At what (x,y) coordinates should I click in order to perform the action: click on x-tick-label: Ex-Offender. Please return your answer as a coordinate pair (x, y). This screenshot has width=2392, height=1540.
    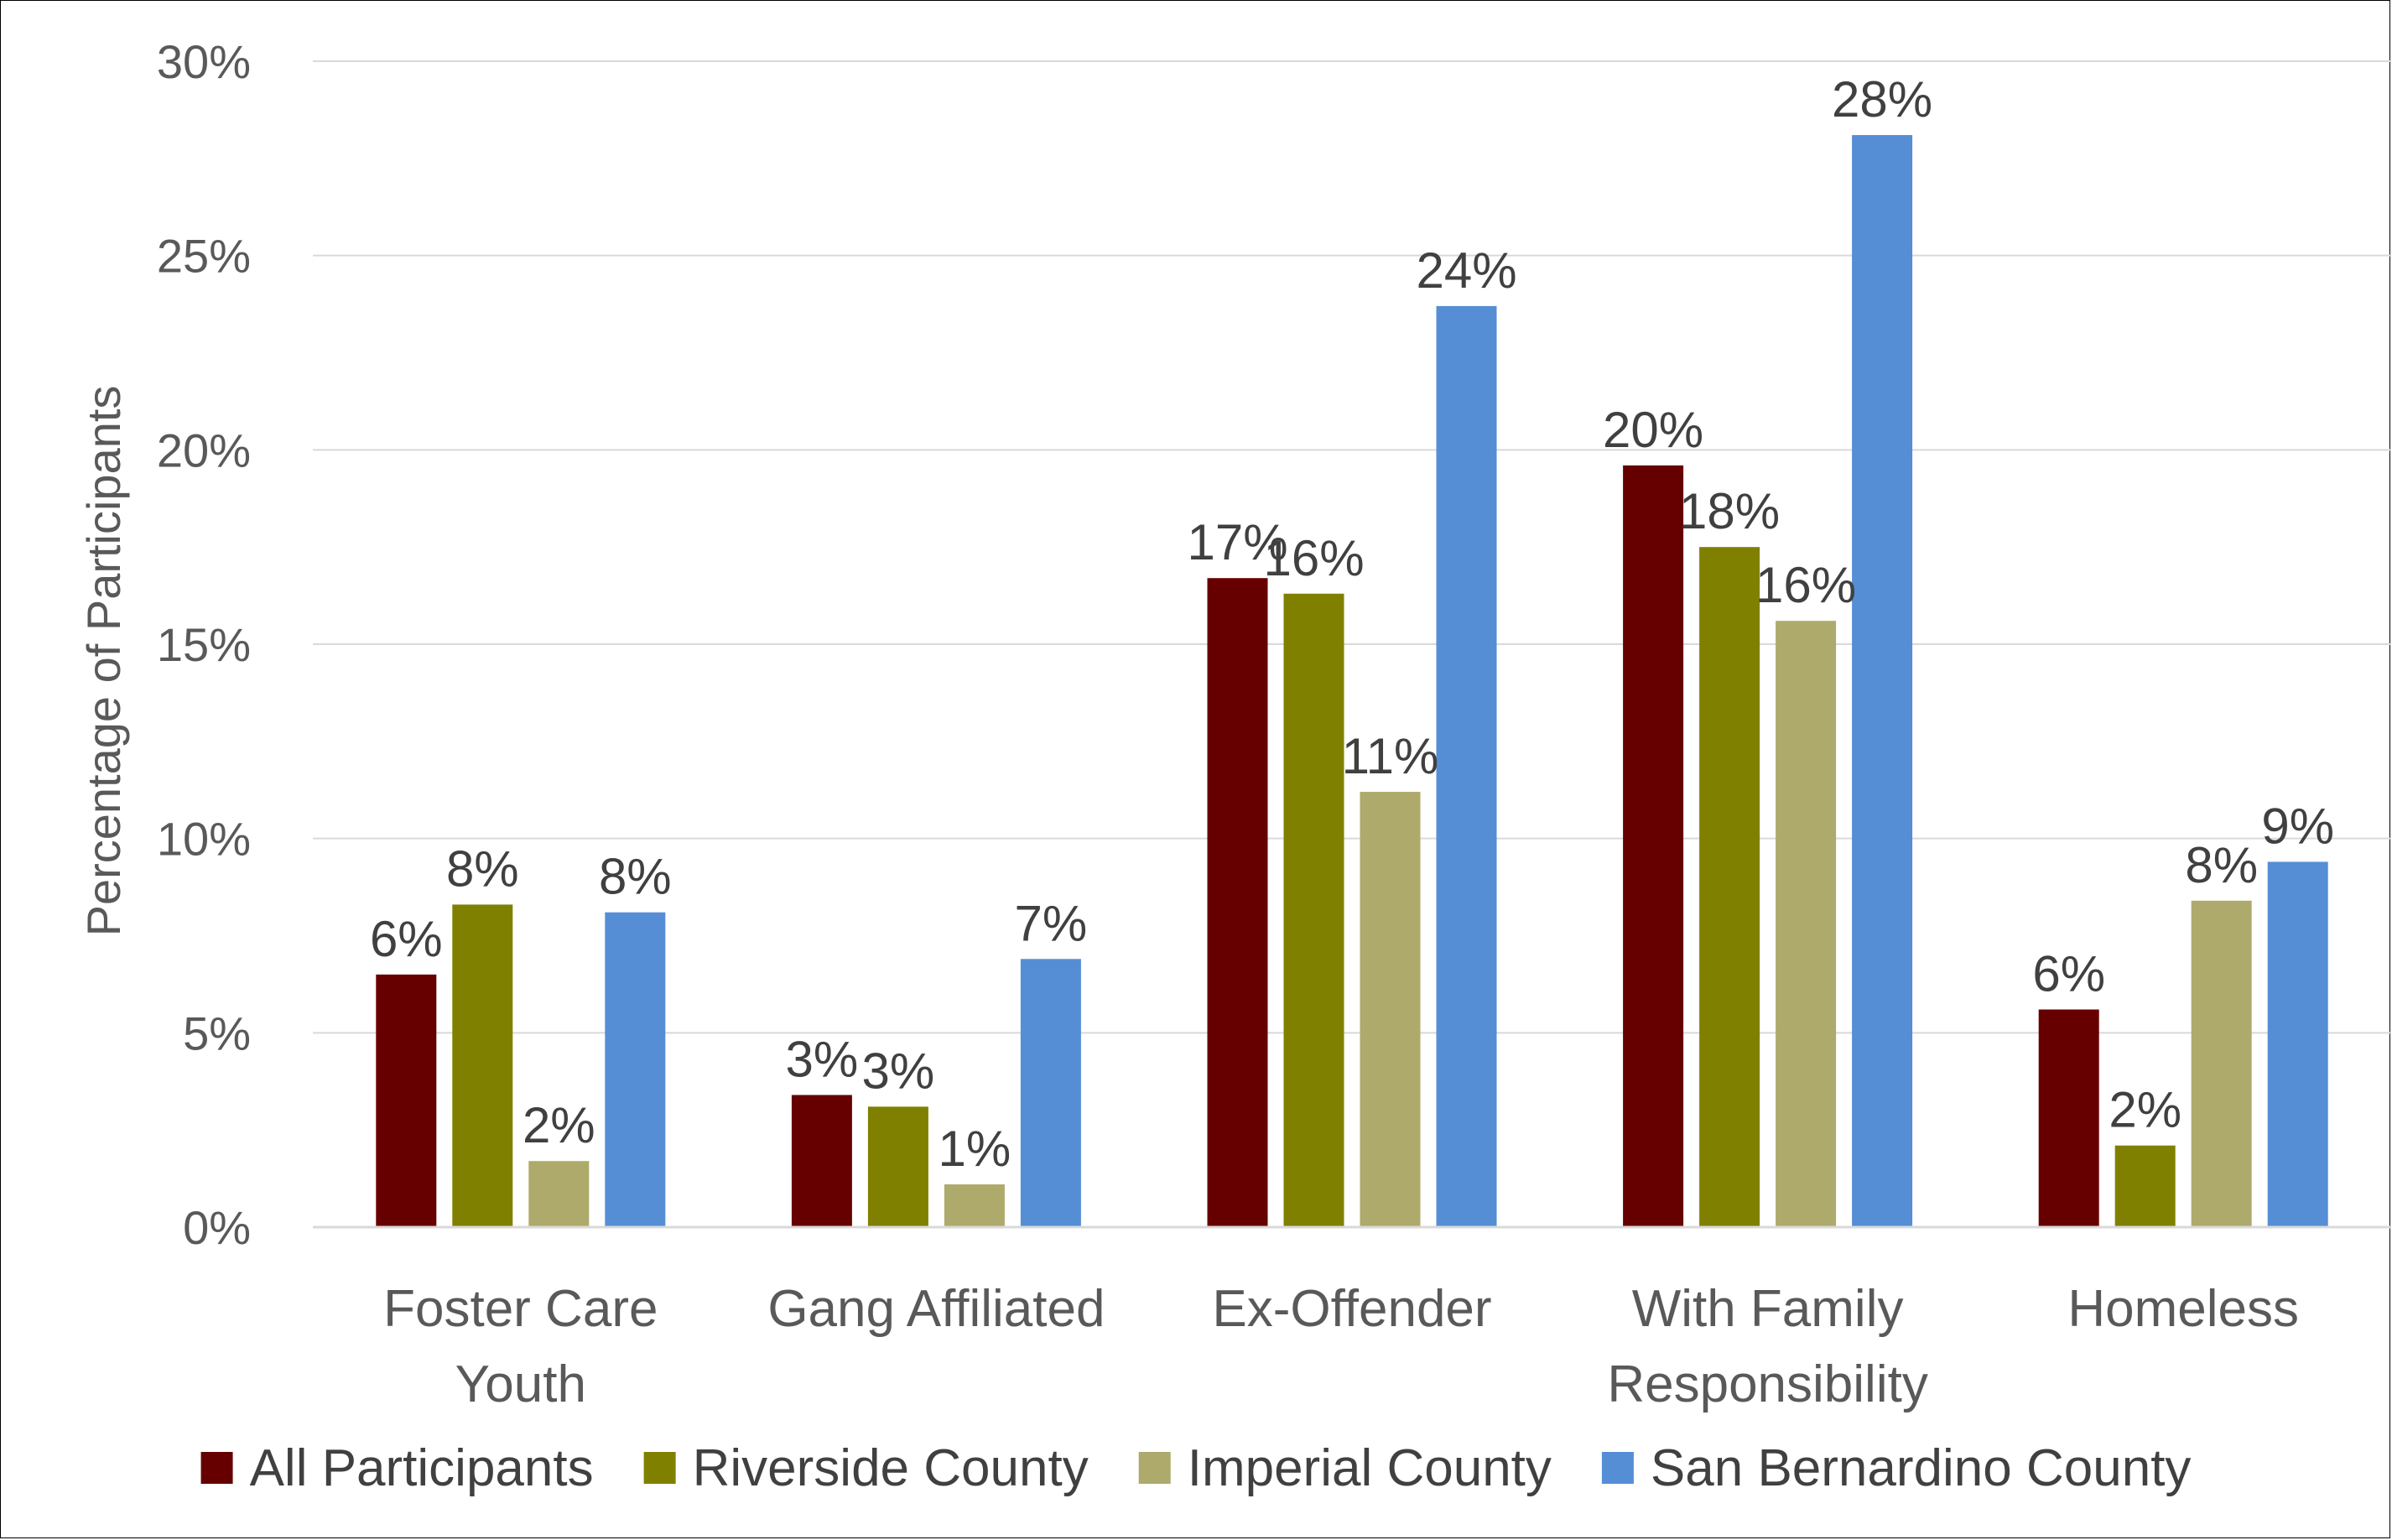
    Looking at the image, I should click on (1351, 1309).